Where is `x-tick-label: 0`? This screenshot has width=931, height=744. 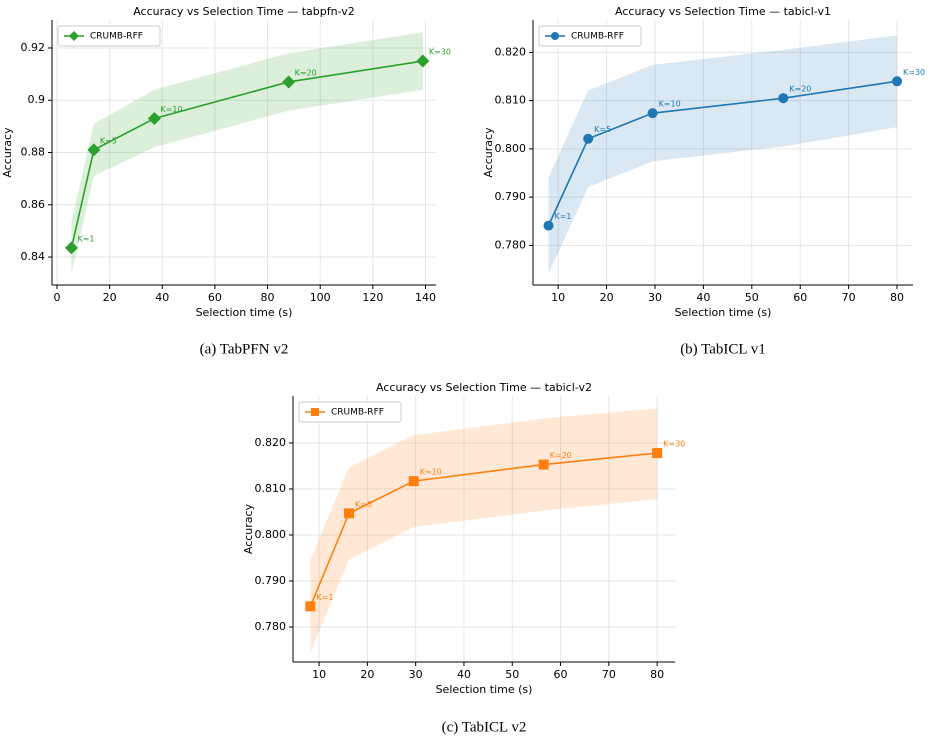
x-tick-label: 0 is located at coordinates (57, 297).